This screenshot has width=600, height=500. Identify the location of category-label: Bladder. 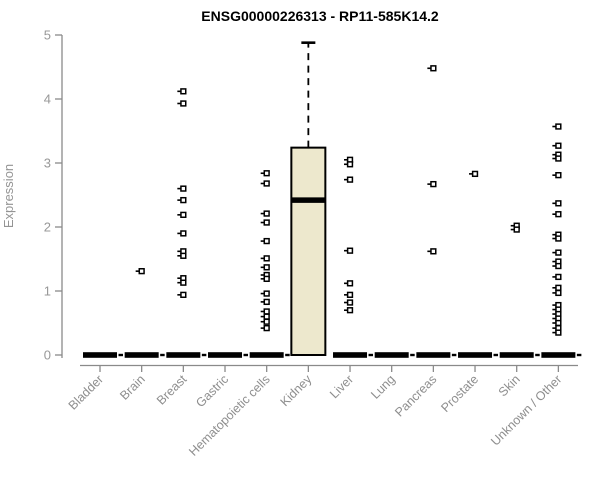
(86, 392).